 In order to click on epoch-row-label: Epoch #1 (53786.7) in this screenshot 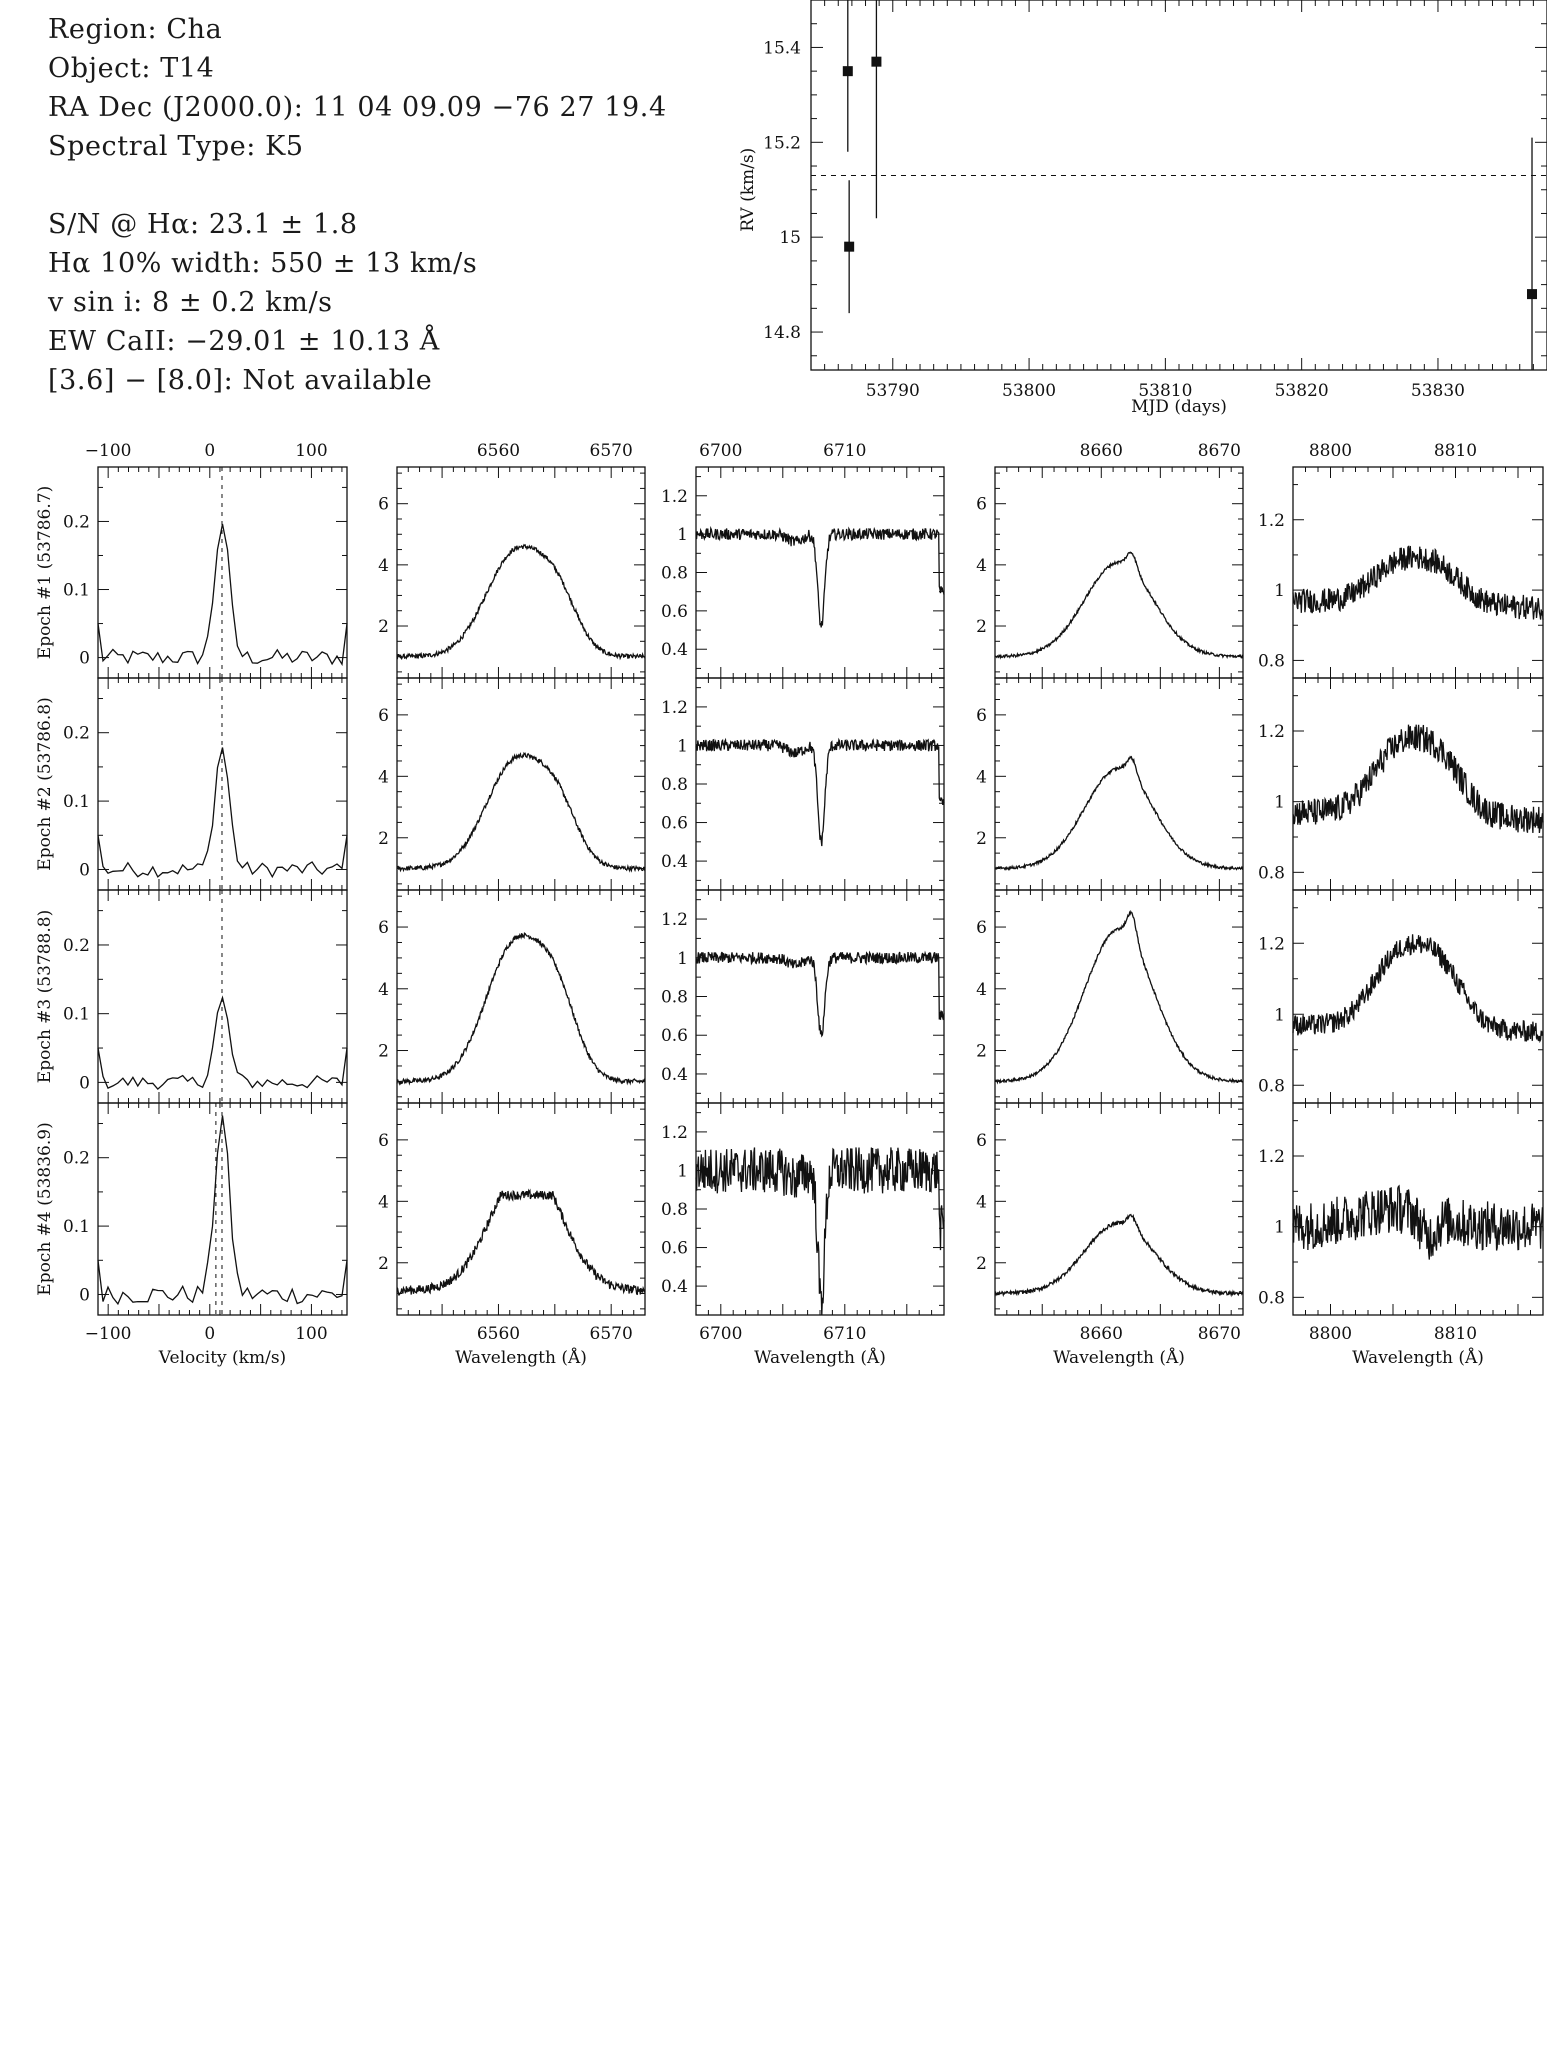, I will do `click(45, 572)`.